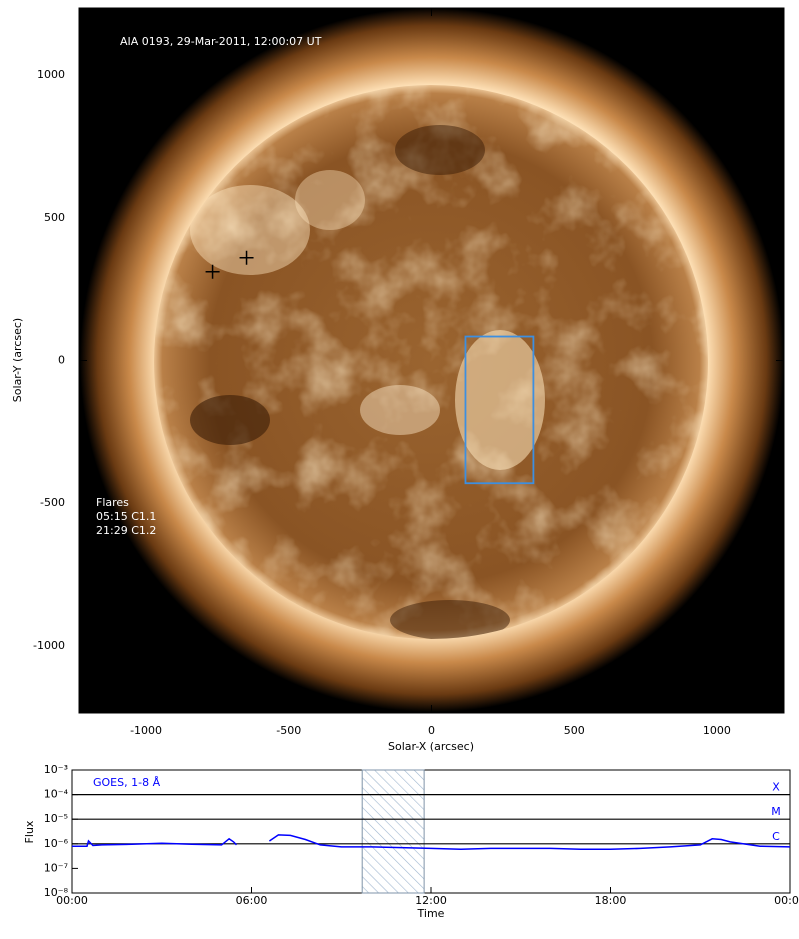 The image size is (799, 939). I want to click on y-tick-label: 1000, so click(51, 74).